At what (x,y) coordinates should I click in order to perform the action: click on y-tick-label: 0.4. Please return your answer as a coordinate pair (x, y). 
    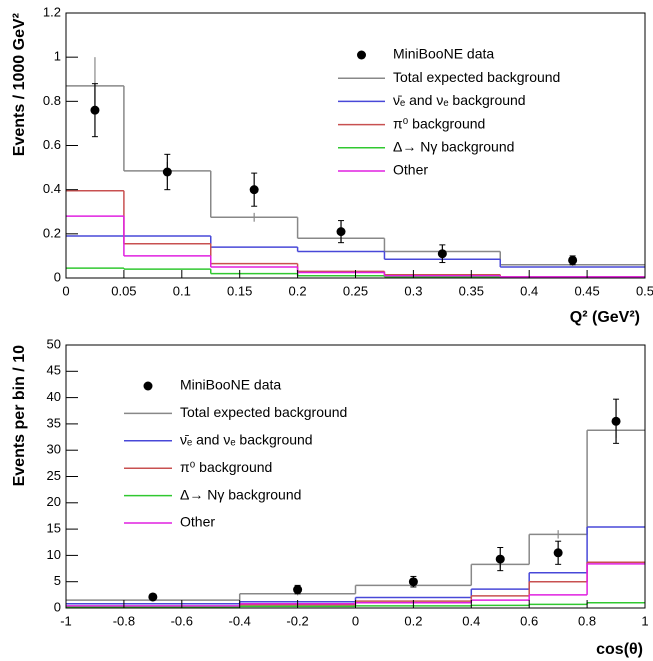
    Looking at the image, I should click on (52, 188).